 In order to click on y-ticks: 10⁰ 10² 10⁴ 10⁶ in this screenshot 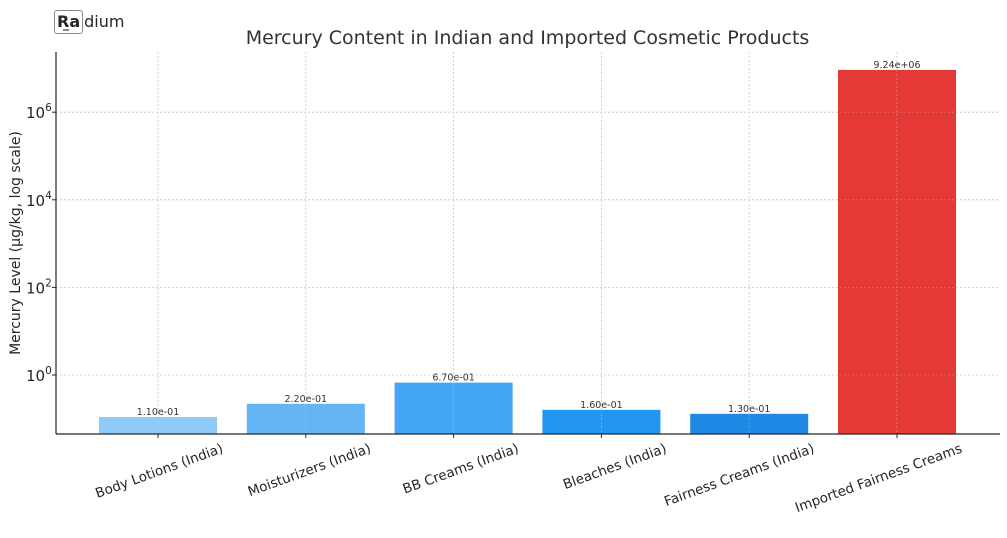, I will do `click(41, 243)`.